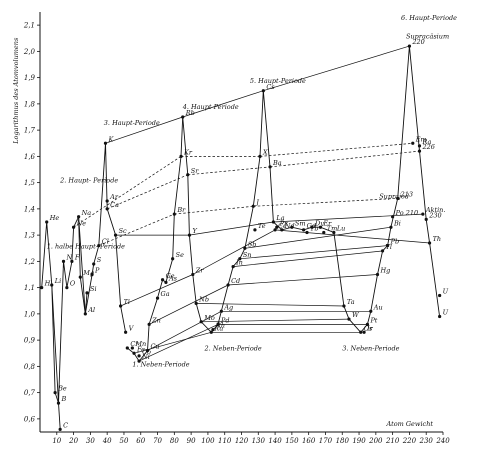 Image resolution: width=489 pixels, height=457 pixels. I want to click on element-label: K, so click(110, 139).